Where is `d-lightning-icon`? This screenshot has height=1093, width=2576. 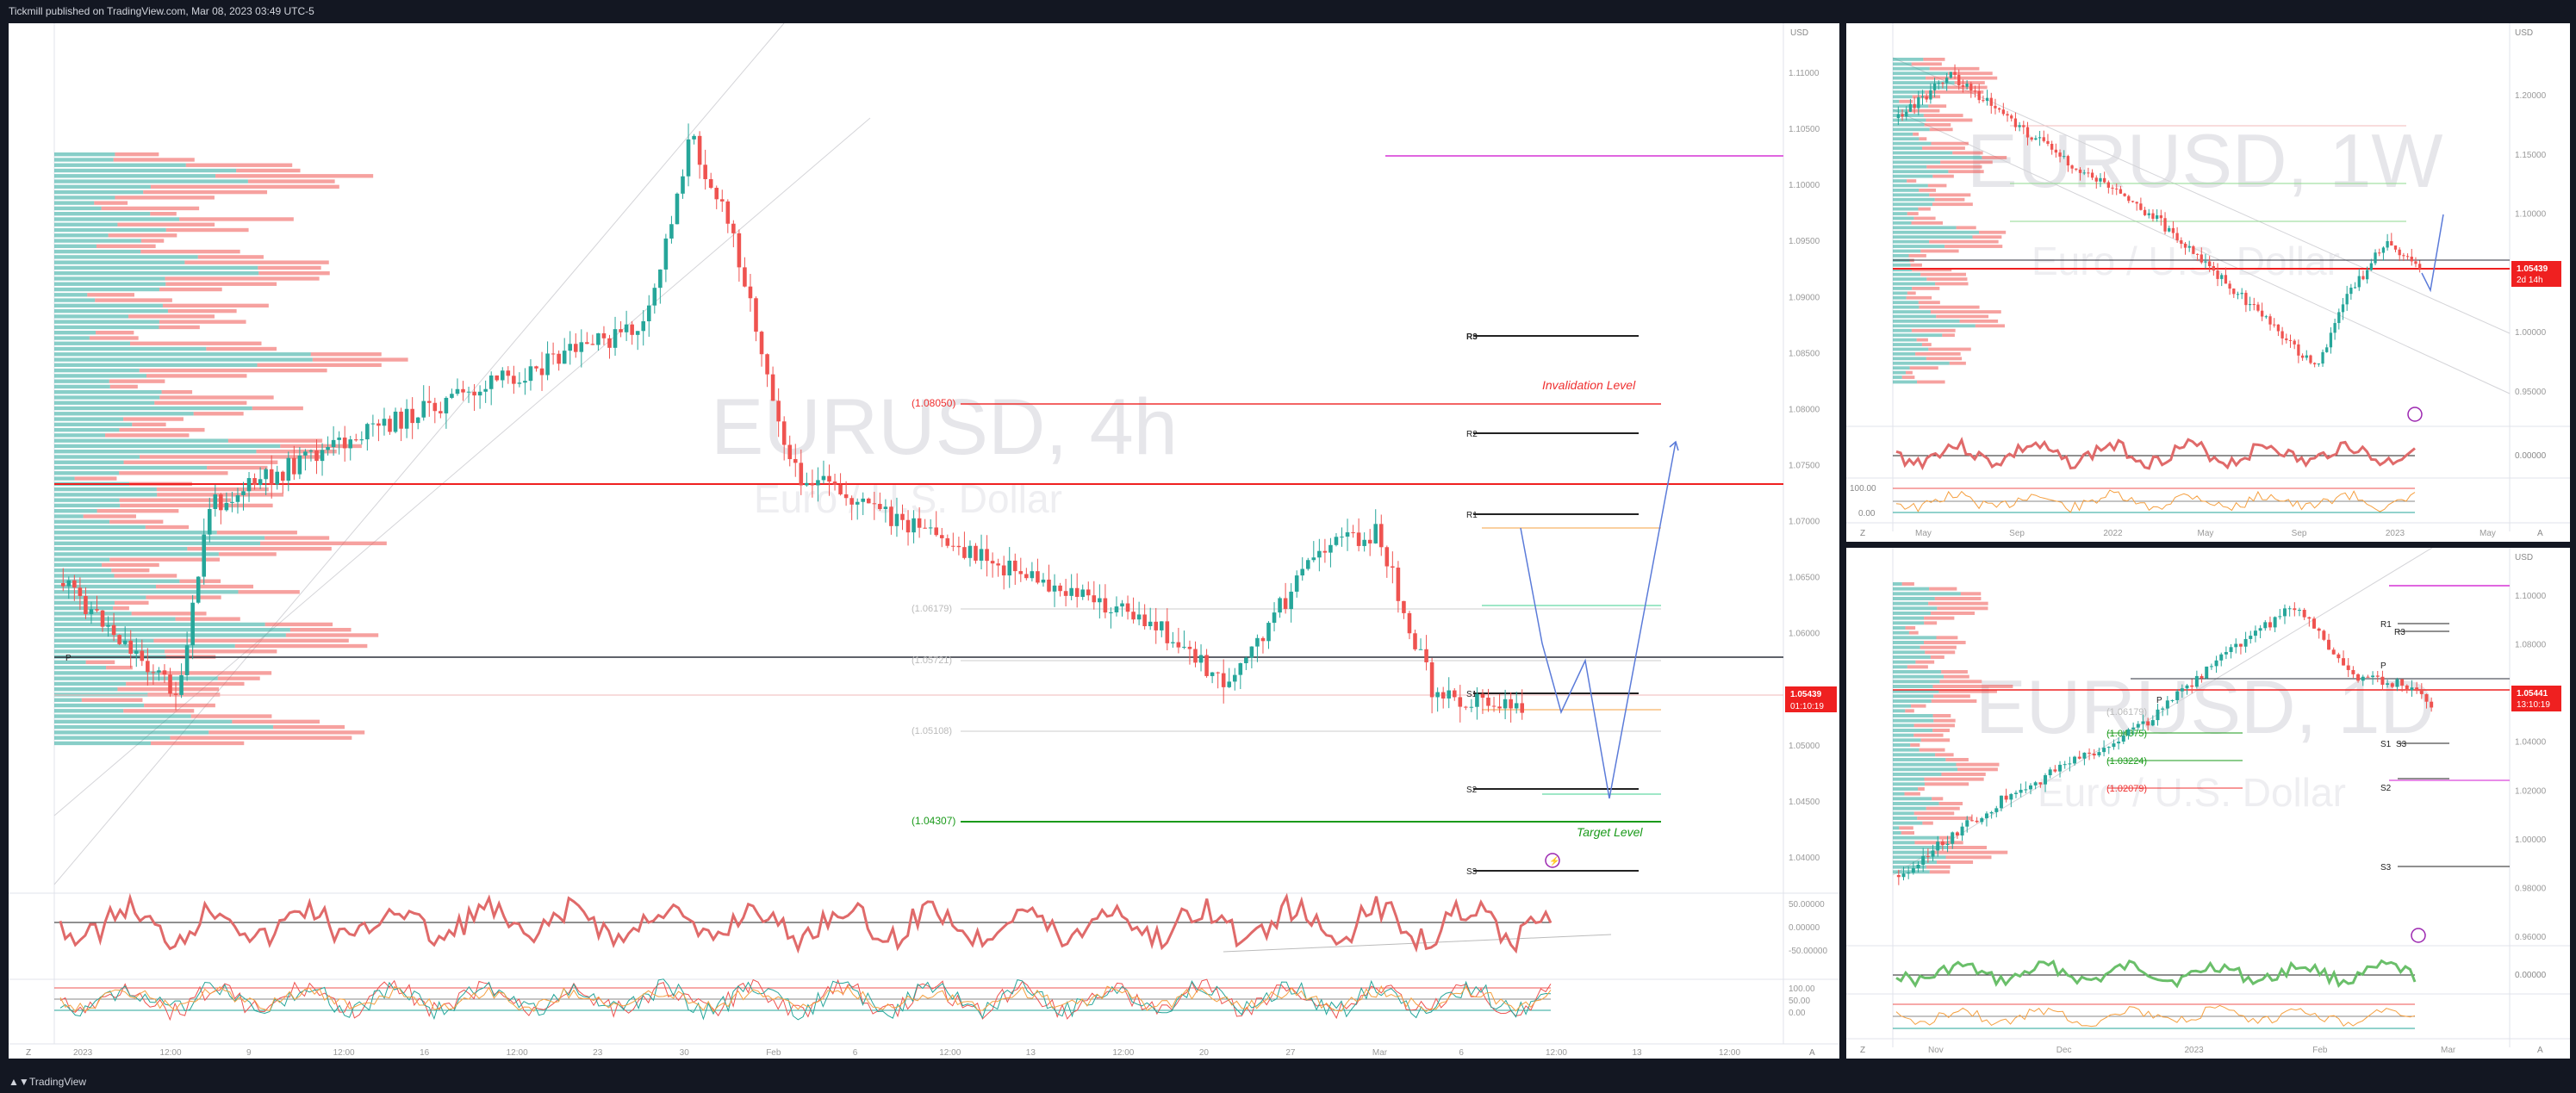
d-lightning-icon is located at coordinates (2419, 935).